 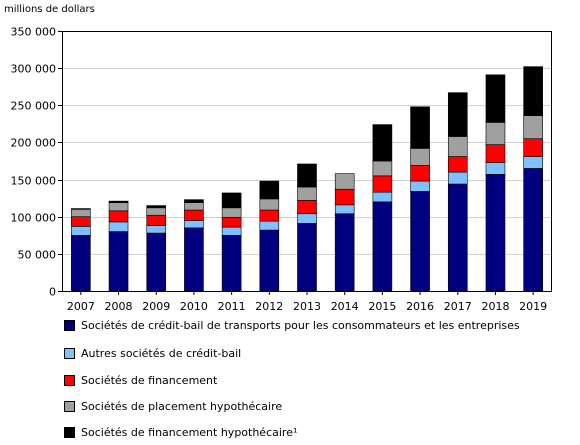 I want to click on y-tick-label: 50 000, so click(x=37, y=255).